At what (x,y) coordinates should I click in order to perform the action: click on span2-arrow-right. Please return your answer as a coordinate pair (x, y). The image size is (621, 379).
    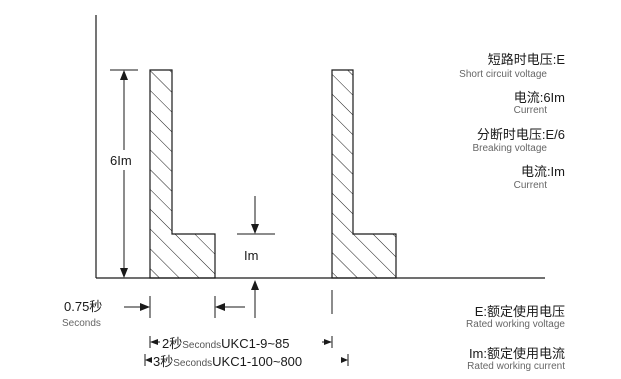
    Looking at the image, I should click on (344, 360).